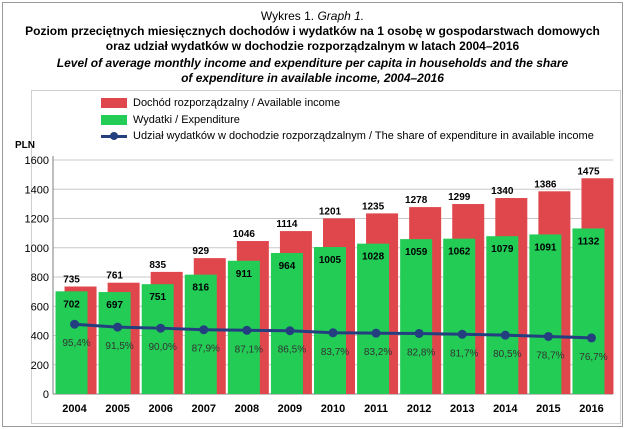 The height and width of the screenshot is (429, 625). Describe the element at coordinates (247, 409) in the screenshot. I see `x-tick-label: 2008` at that location.